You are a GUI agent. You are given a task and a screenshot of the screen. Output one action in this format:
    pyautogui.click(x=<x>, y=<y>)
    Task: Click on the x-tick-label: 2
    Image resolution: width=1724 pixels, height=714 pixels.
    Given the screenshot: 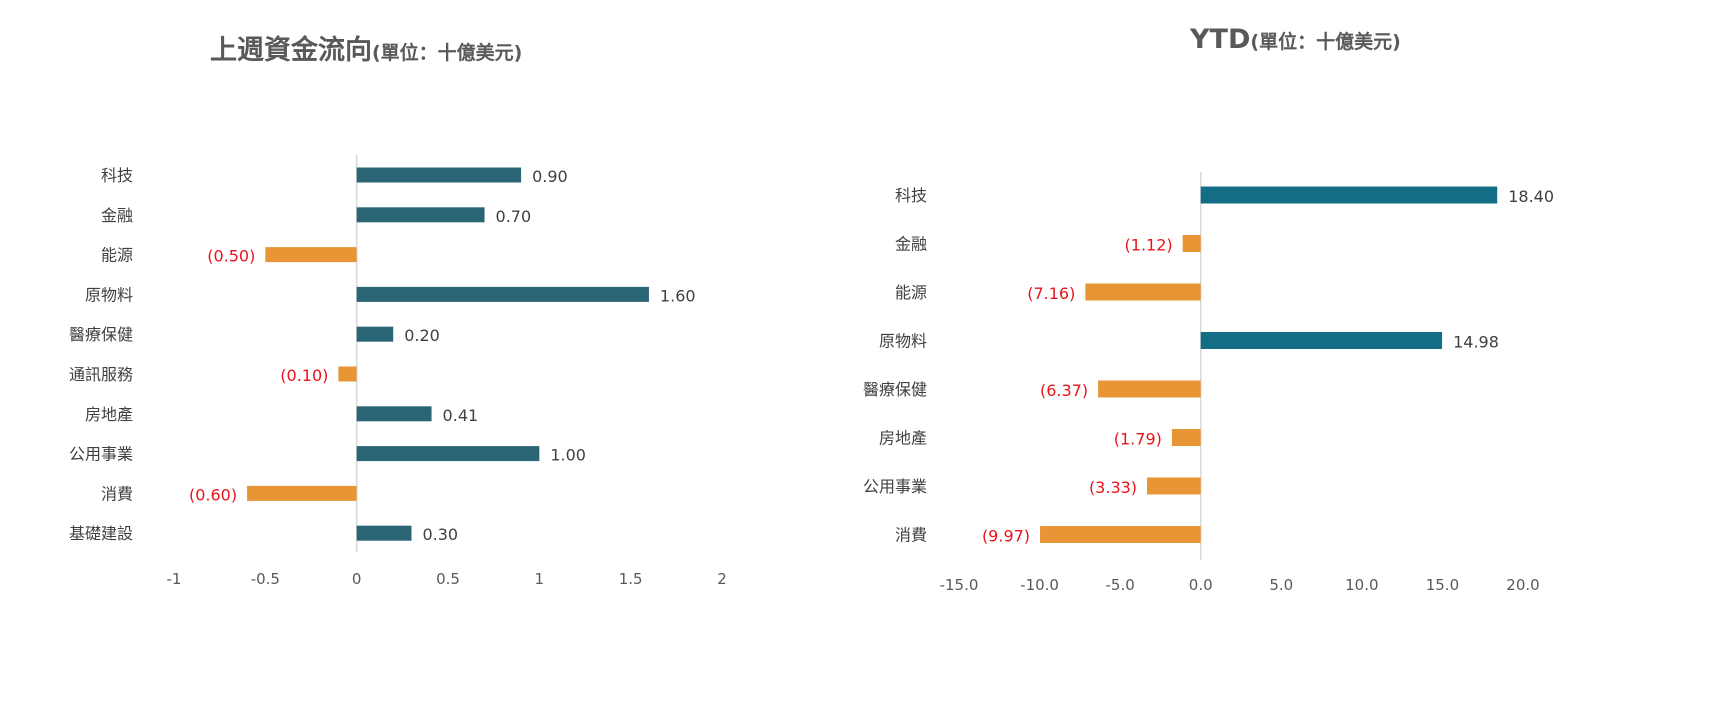 What is the action you would take?
    pyautogui.click(x=722, y=579)
    